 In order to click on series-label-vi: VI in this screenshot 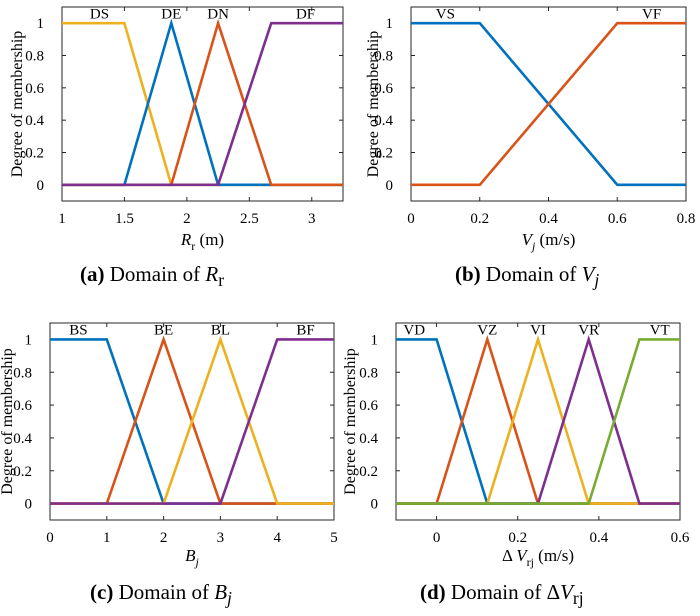, I will do `click(538, 330)`.